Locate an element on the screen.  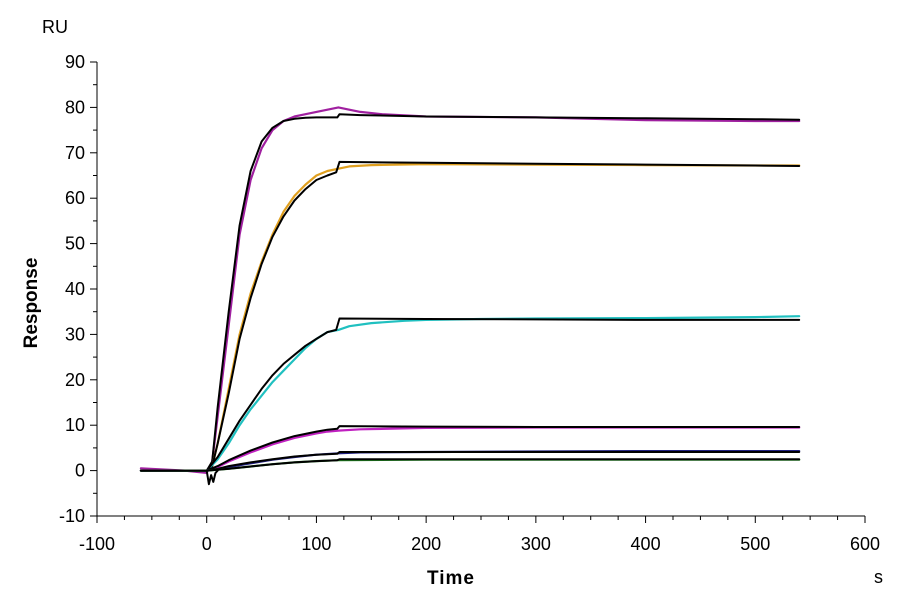
y-tick-label: 10 is located at coordinates (75, 425).